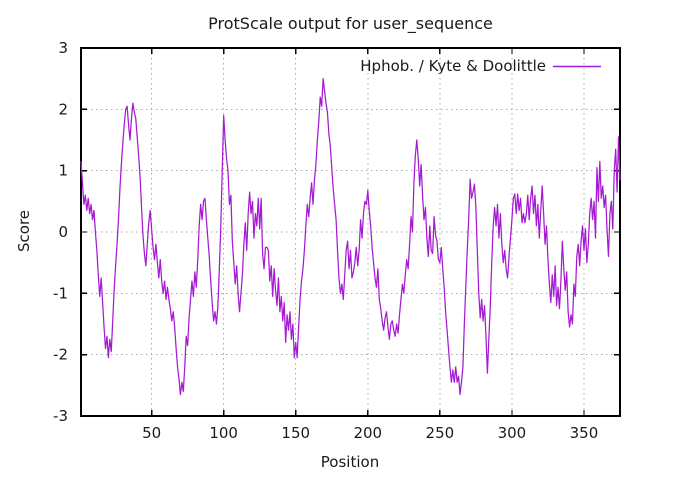  I want to click on x-tick-label: 350, so click(584, 433).